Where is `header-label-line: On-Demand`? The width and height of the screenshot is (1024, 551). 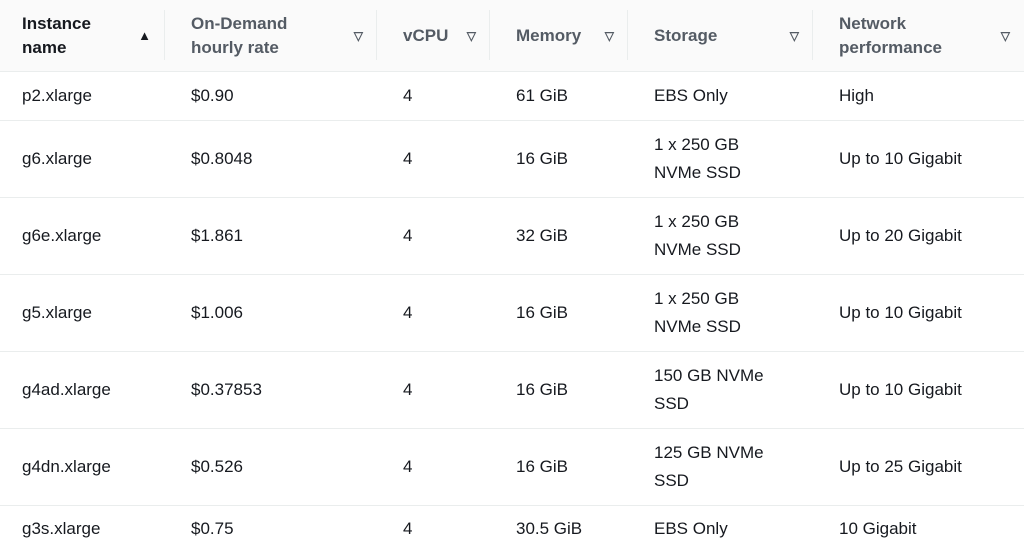 header-label-line: On-Demand is located at coordinates (239, 23).